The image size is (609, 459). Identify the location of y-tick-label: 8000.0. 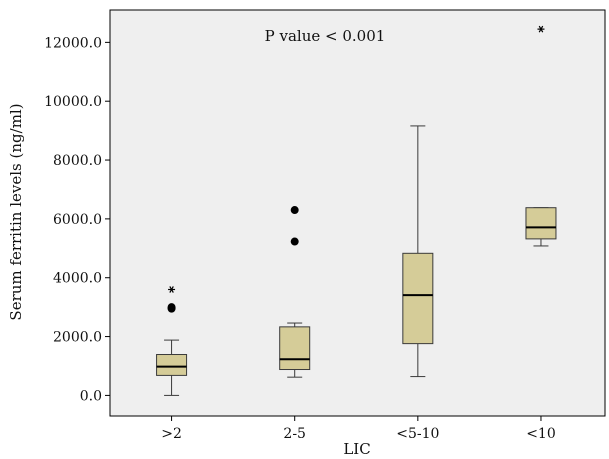
(77, 161).